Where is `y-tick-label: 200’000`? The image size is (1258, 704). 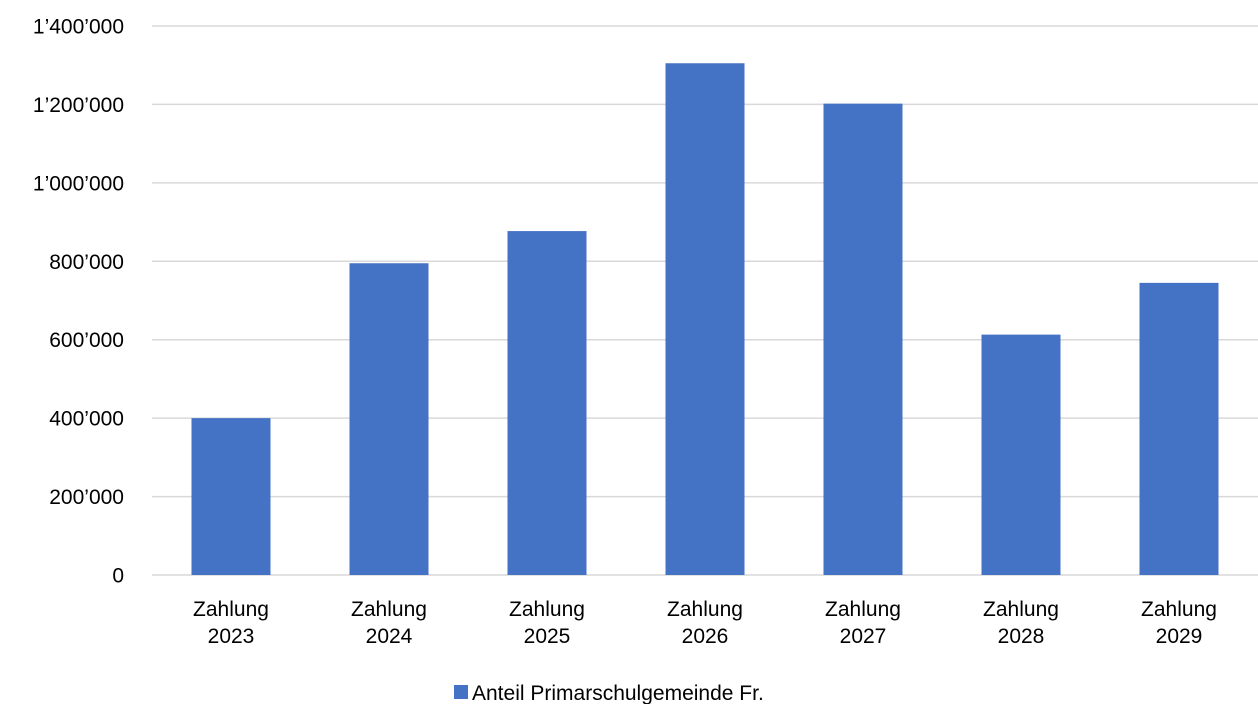
y-tick-label: 200’000 is located at coordinates (86, 497).